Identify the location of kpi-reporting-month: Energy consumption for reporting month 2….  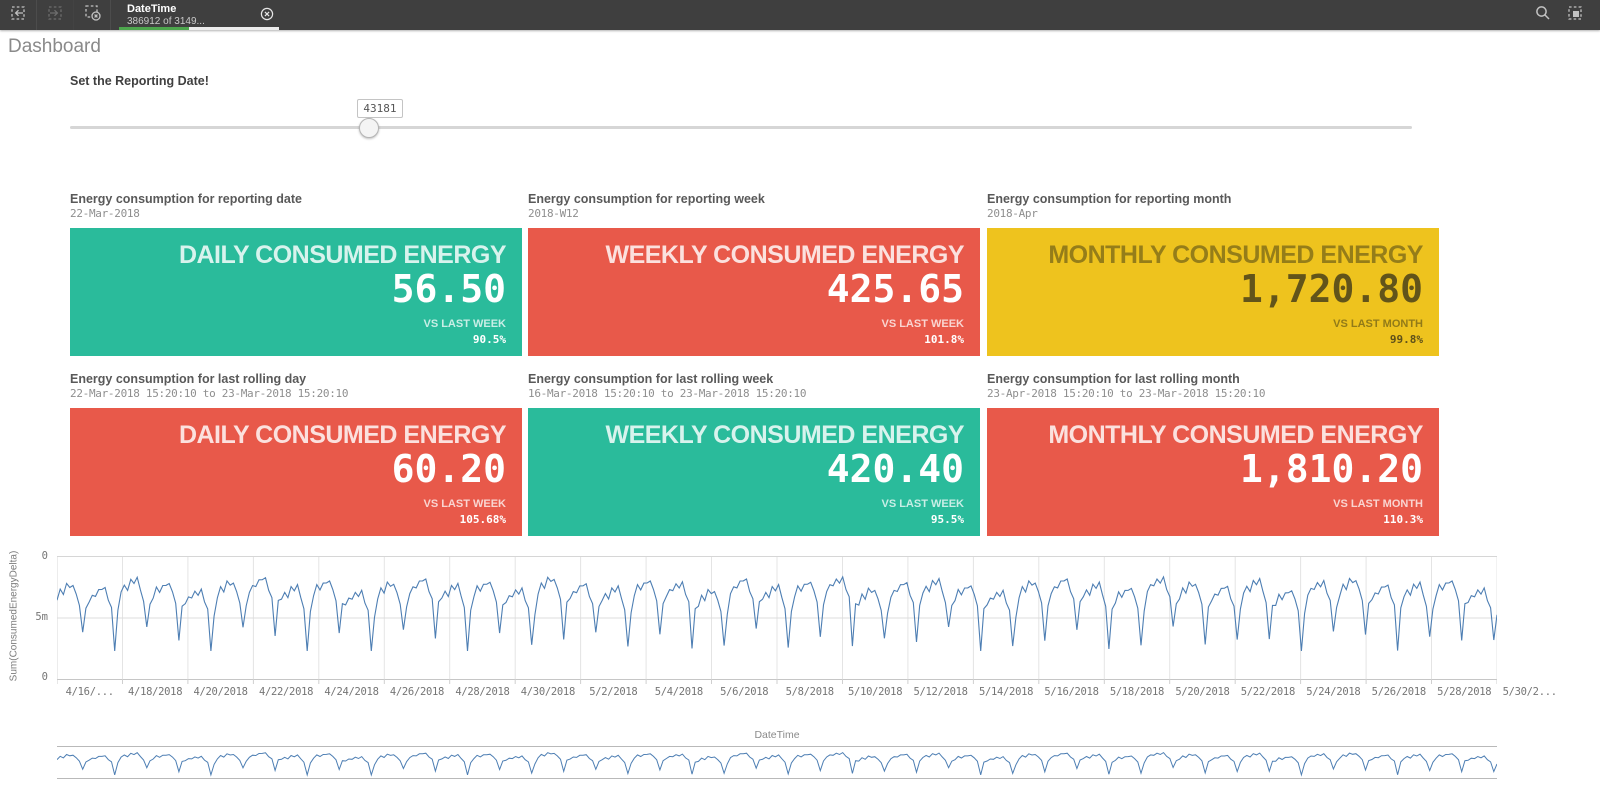
(1213, 274).